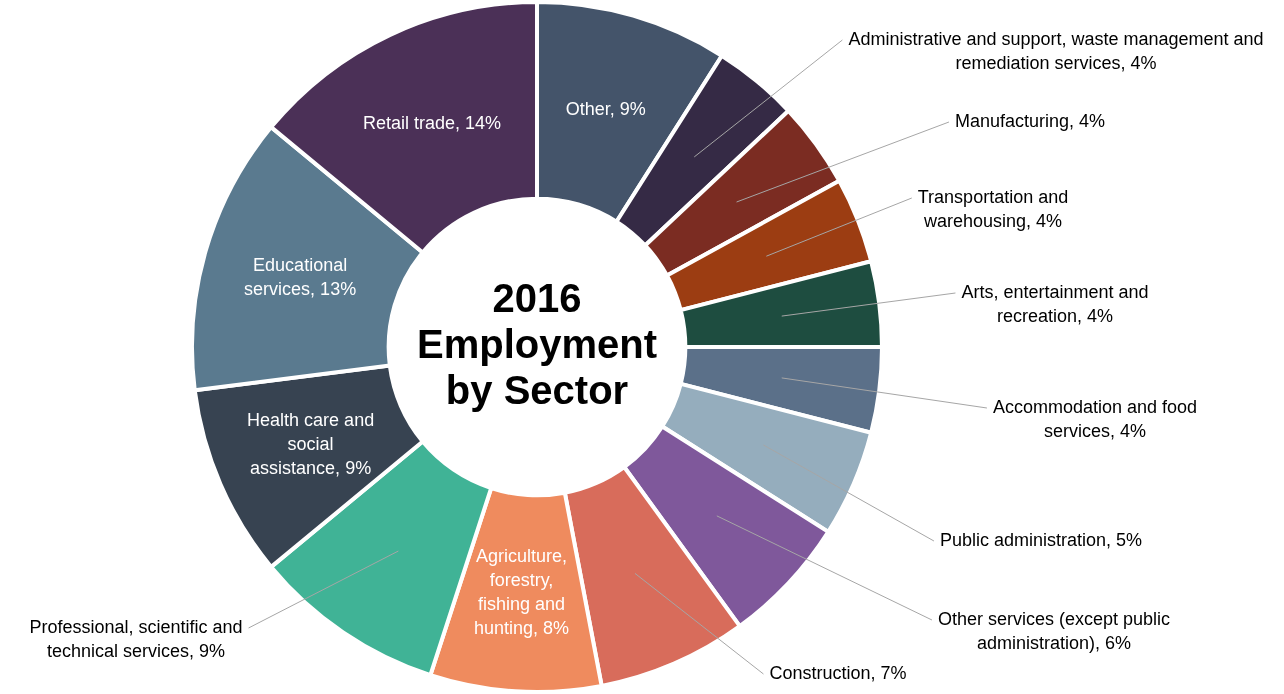 The image size is (1284, 694). Describe the element at coordinates (300, 277) in the screenshot. I see `slice-label: Educational services, 13%` at that location.